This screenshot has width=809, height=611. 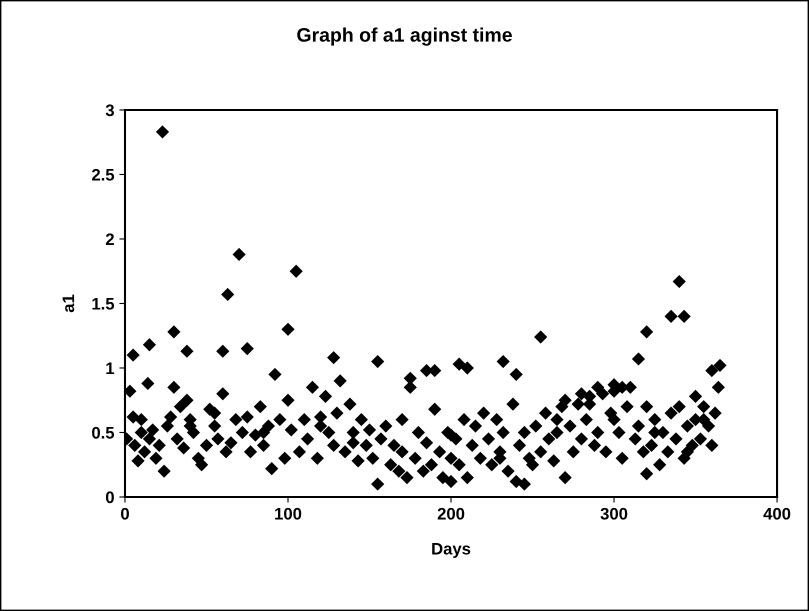 I want to click on y-tick-label: 1, so click(x=110, y=368).